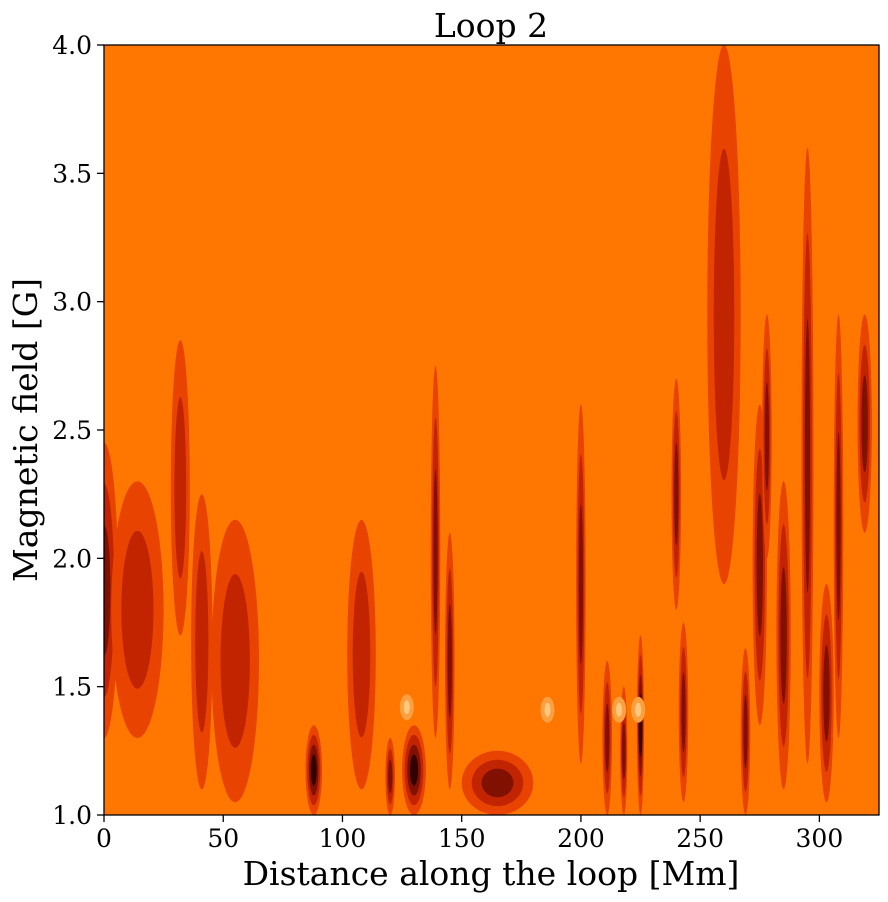 Image resolution: width=888 pixels, height=902 pixels. Describe the element at coordinates (72, 558) in the screenshot. I see `y-tick-label: 2.0` at that location.